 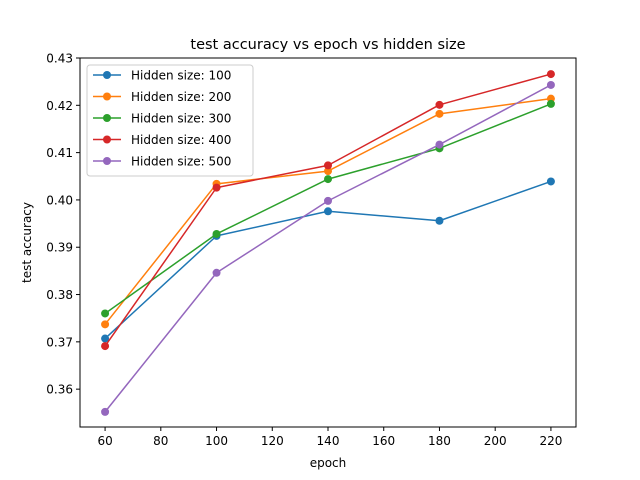 I want to click on x-tick-label: 160, so click(x=383, y=441).